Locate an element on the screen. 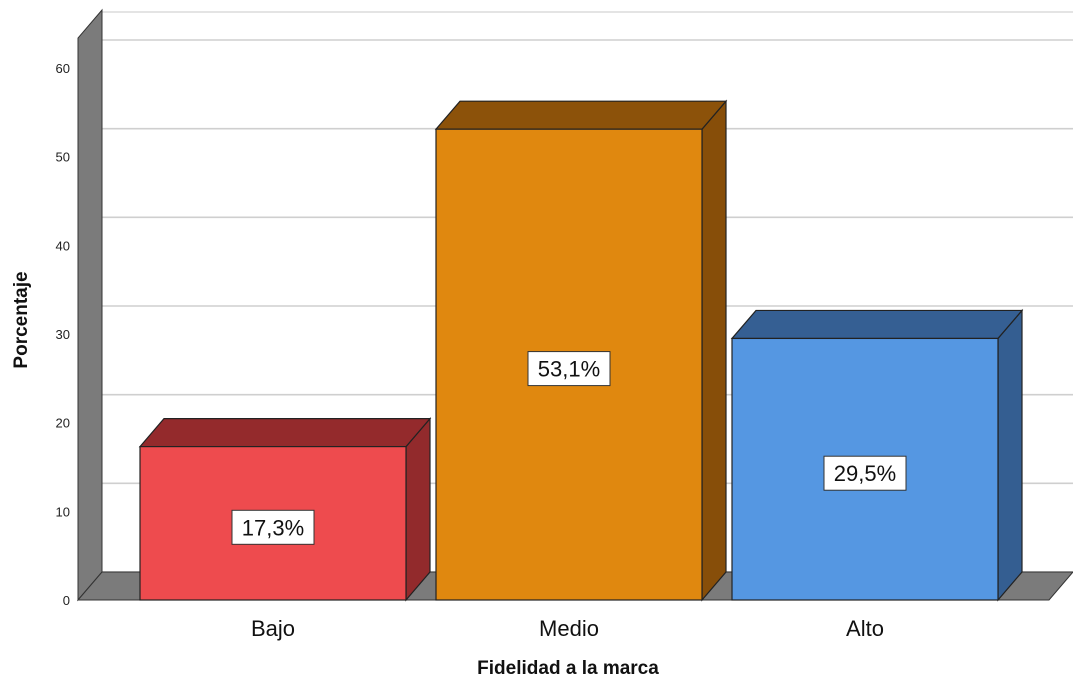 The image size is (1073, 680). x-category-label: Alto is located at coordinates (865, 628).